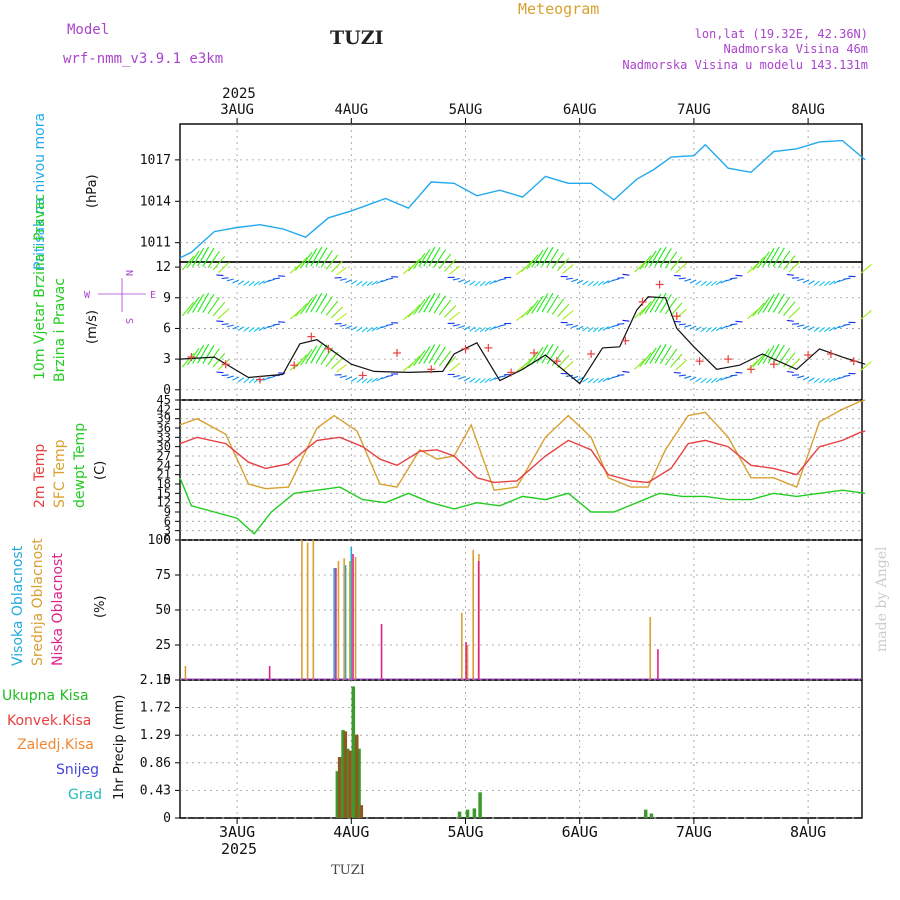 The height and width of the screenshot is (900, 900). What do you see at coordinates (92, 191) in the screenshot?
I see `pressure-unit: (hPa)` at bounding box center [92, 191].